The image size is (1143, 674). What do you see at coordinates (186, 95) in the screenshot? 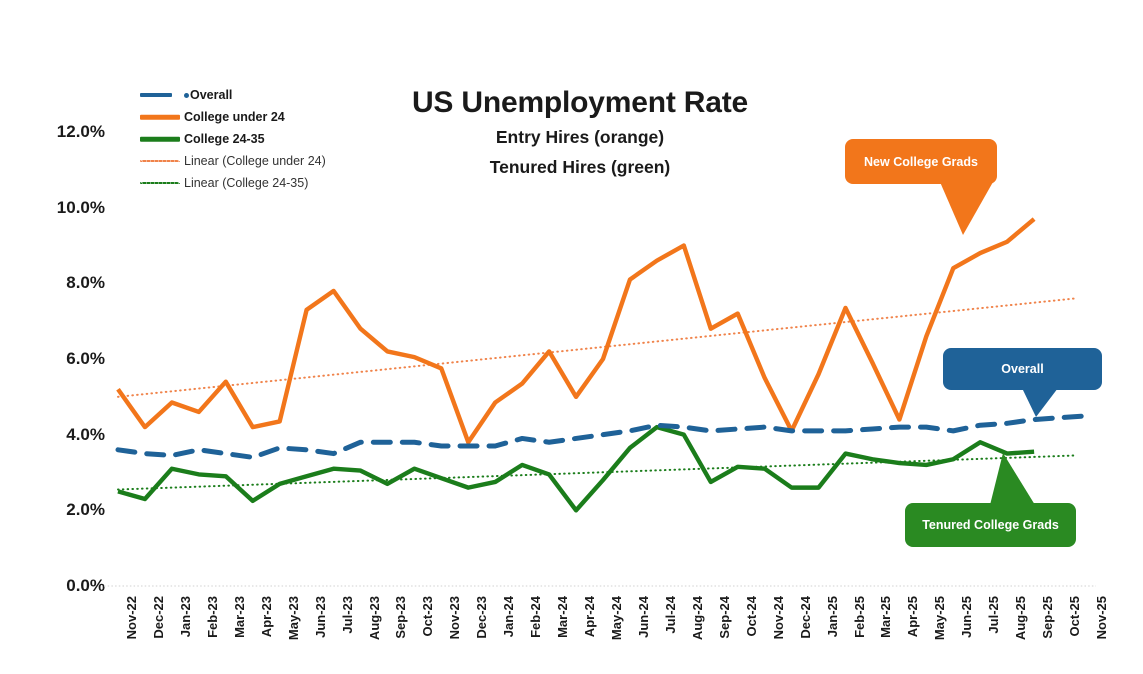
I see `legend-marker-icon` at bounding box center [186, 95].